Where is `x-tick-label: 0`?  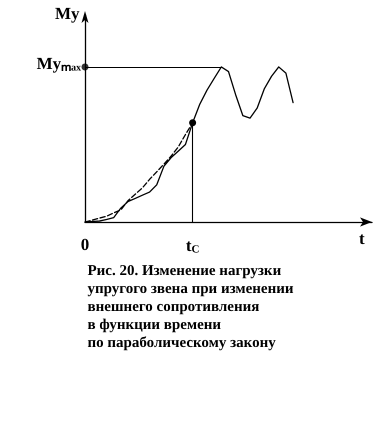
x-tick-label: 0 is located at coordinates (85, 244).